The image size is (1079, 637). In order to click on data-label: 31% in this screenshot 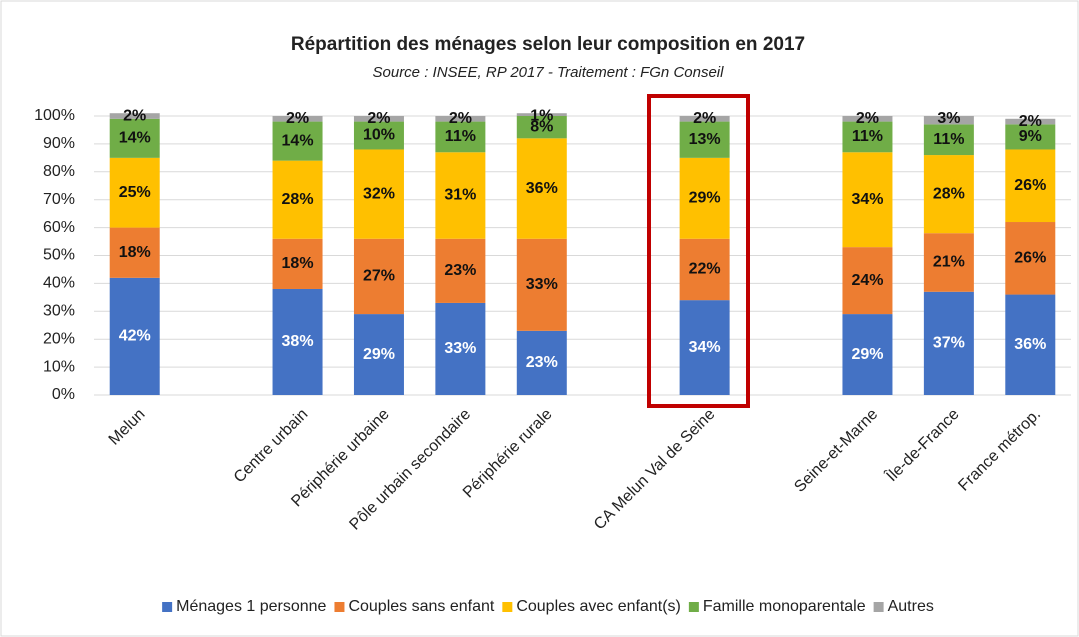, I will do `click(460, 195)`.